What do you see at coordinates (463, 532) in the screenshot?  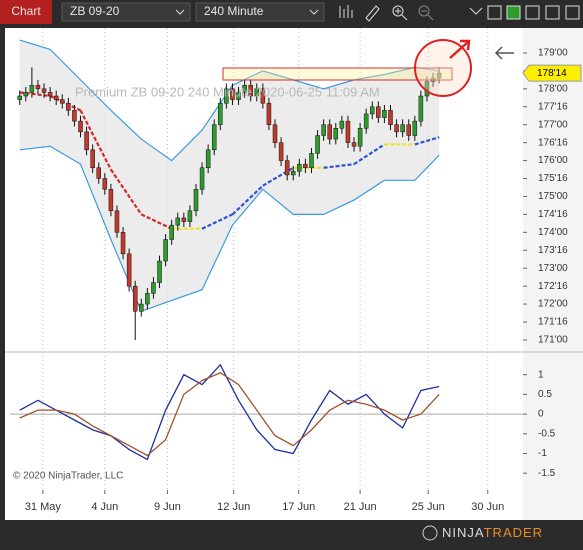 I see `logo-left: NINJA` at bounding box center [463, 532].